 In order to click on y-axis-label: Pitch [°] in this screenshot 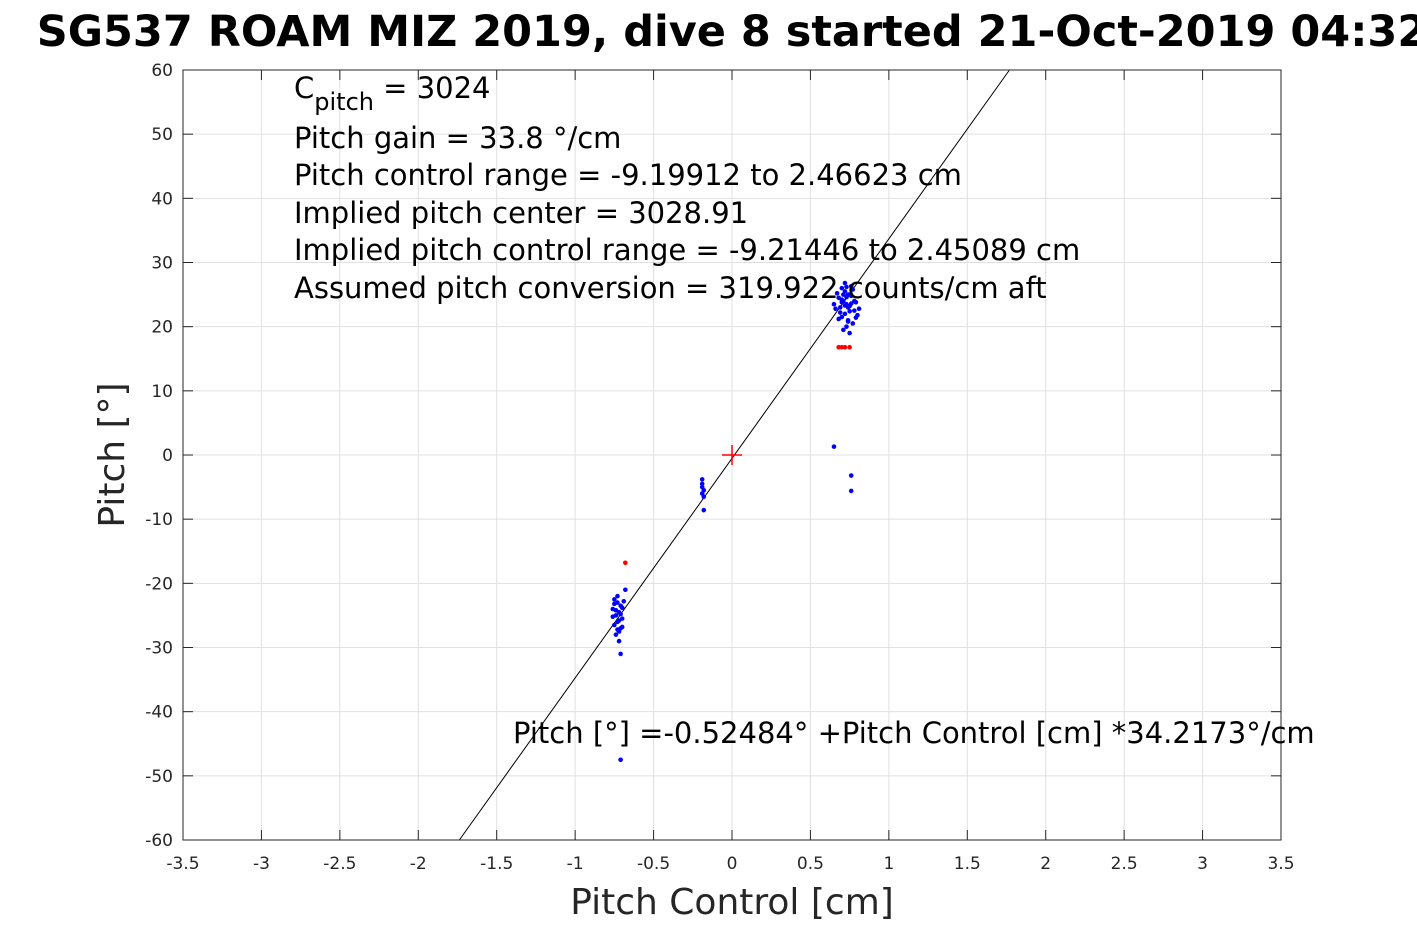, I will do `click(112, 454)`.